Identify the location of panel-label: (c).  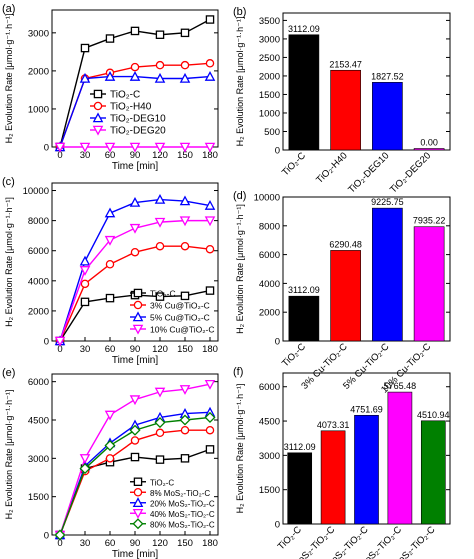
(8, 182).